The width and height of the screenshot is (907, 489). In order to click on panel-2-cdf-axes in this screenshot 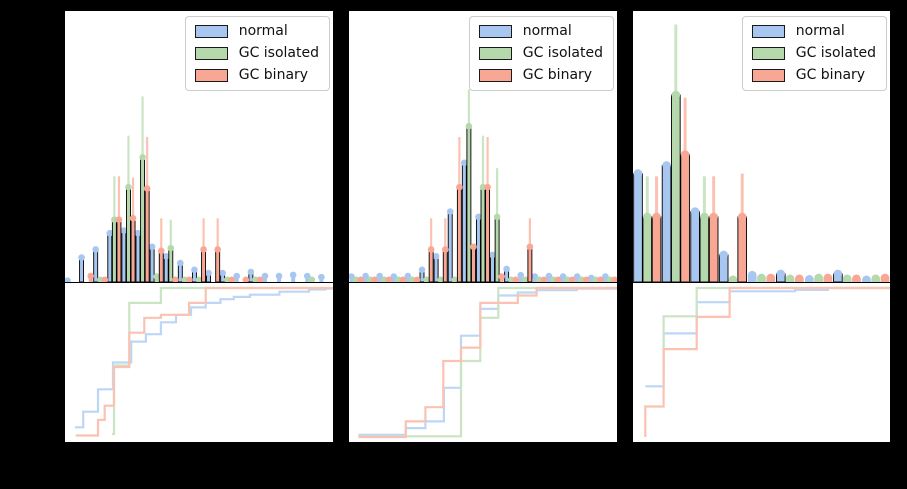, I will do `click(483, 363)`.